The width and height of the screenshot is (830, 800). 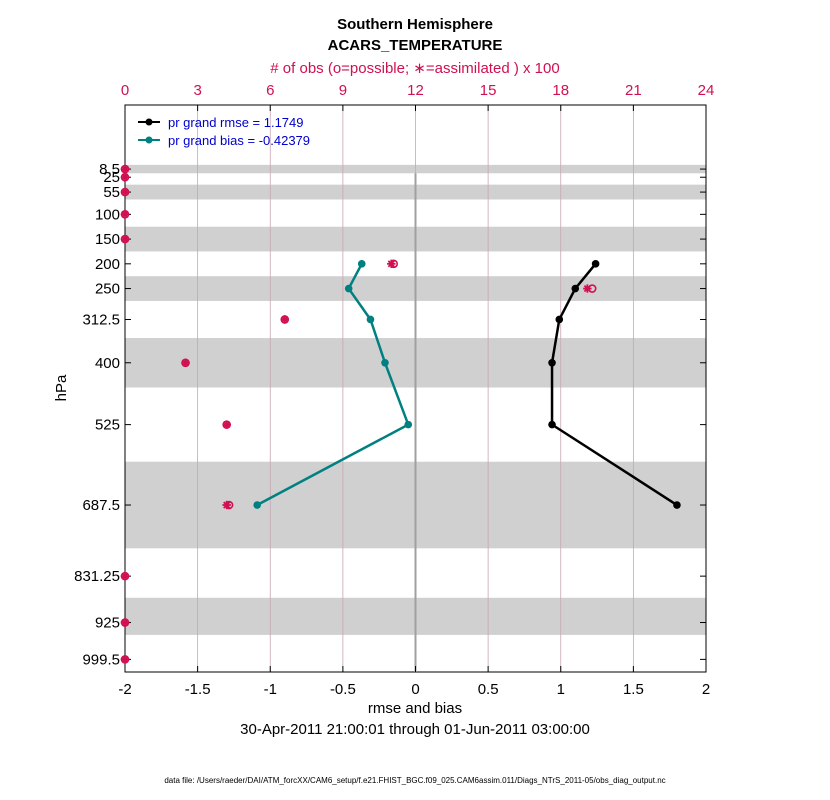 I want to click on x-tick-label: -2, so click(x=124, y=689).